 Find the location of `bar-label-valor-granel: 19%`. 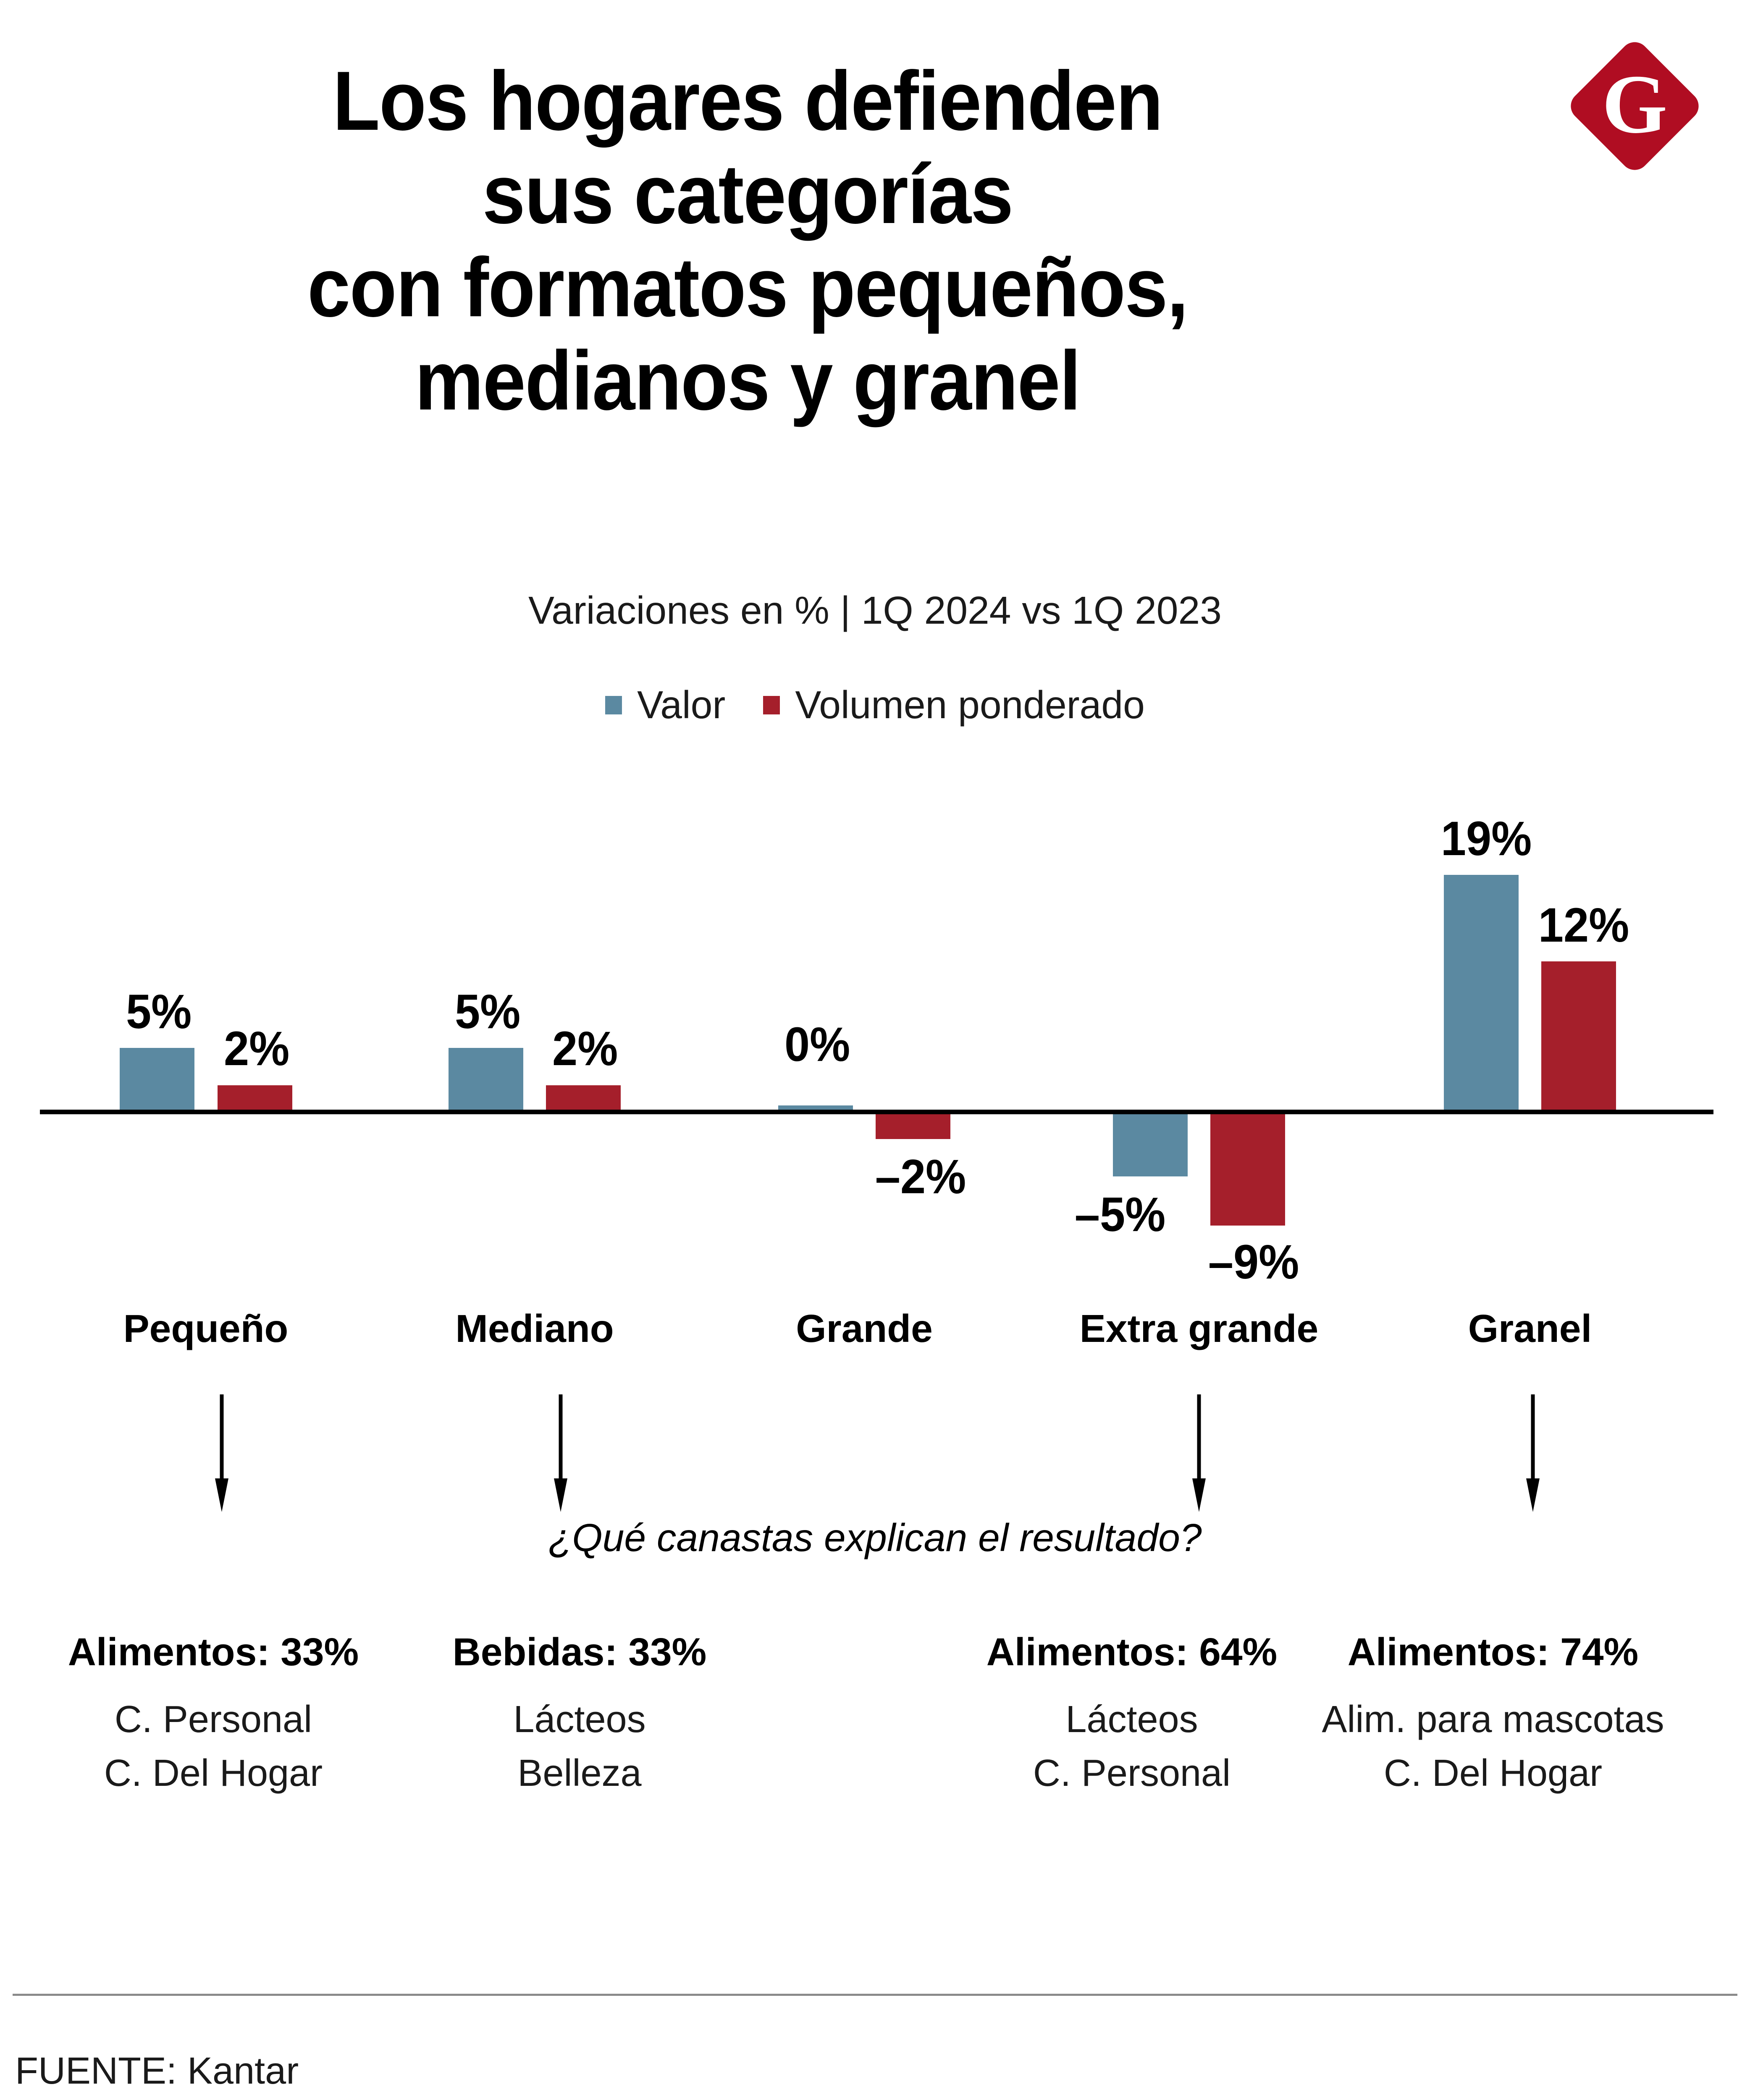

bar-label-valor-granel: 19% is located at coordinates (1486, 839).